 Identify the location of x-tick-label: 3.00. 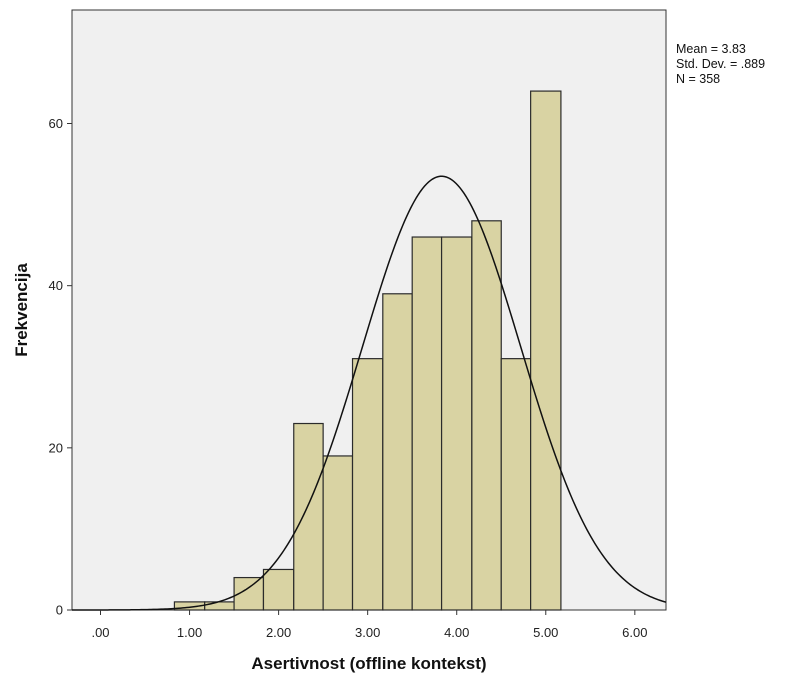
(367, 632).